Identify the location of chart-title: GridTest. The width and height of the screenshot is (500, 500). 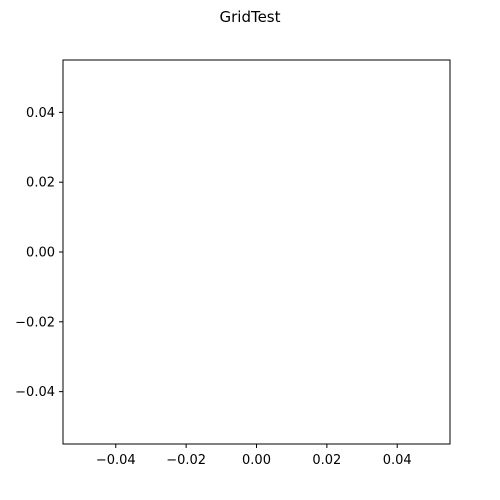
(249, 17).